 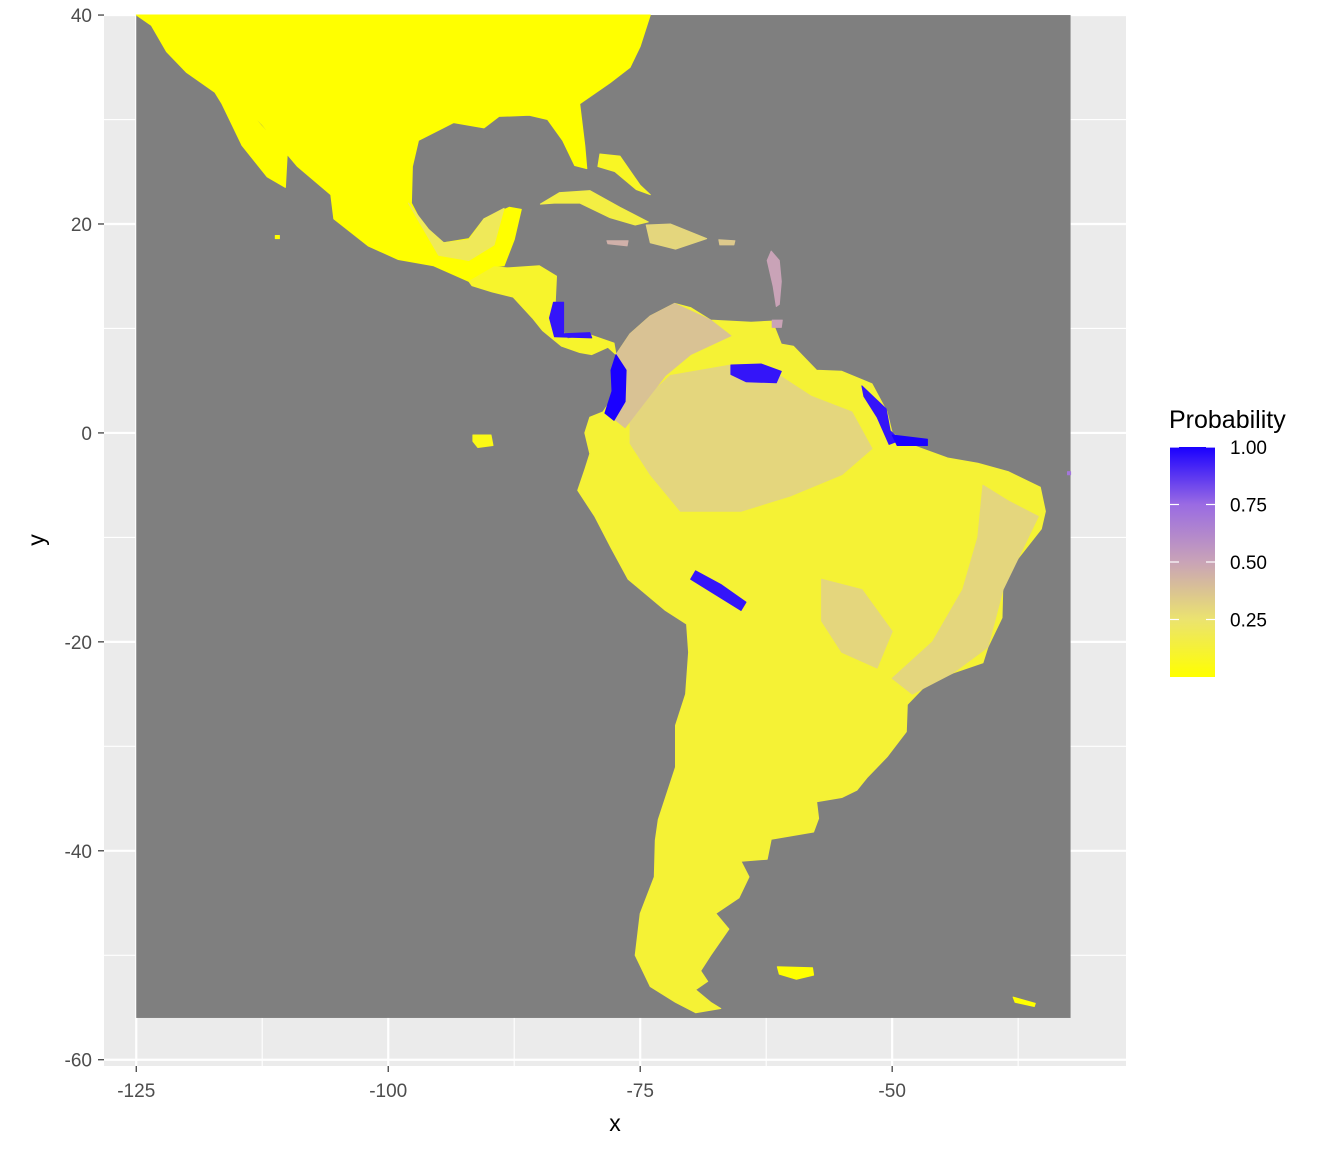 What do you see at coordinates (84, 539) in the screenshot?
I see `y-axis: 40 20 0 -20 -40 -60` at bounding box center [84, 539].